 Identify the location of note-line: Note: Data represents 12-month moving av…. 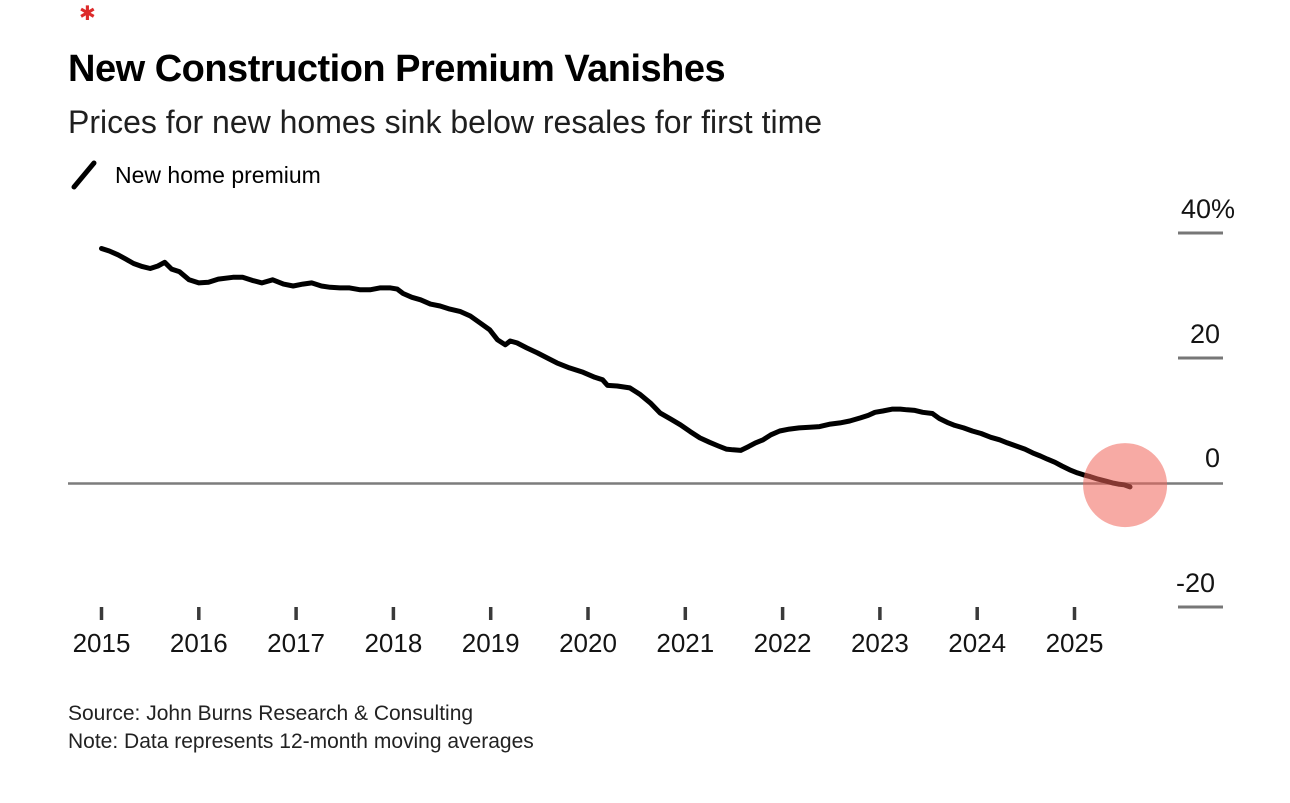
(301, 741).